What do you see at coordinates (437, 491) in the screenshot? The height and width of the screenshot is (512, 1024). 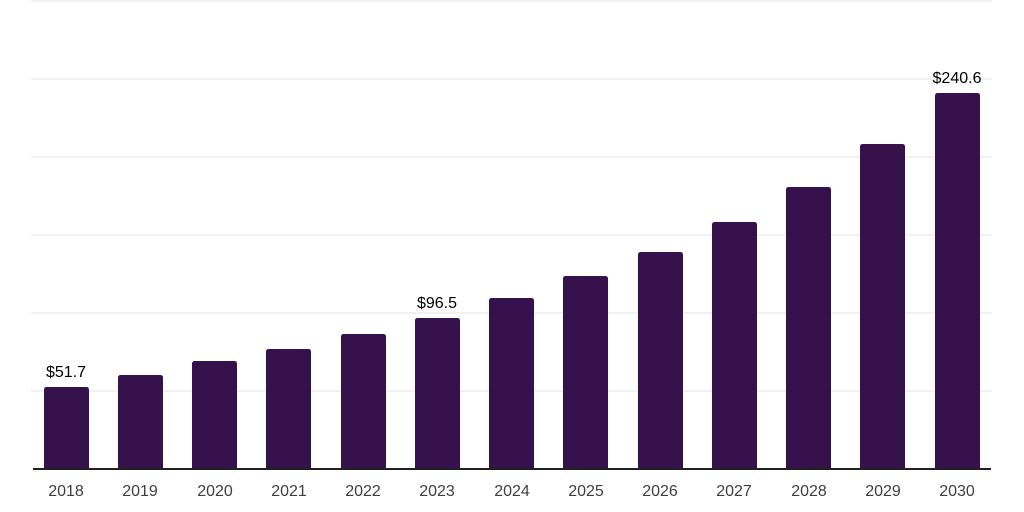 I see `x-tick-label: 2023` at bounding box center [437, 491].